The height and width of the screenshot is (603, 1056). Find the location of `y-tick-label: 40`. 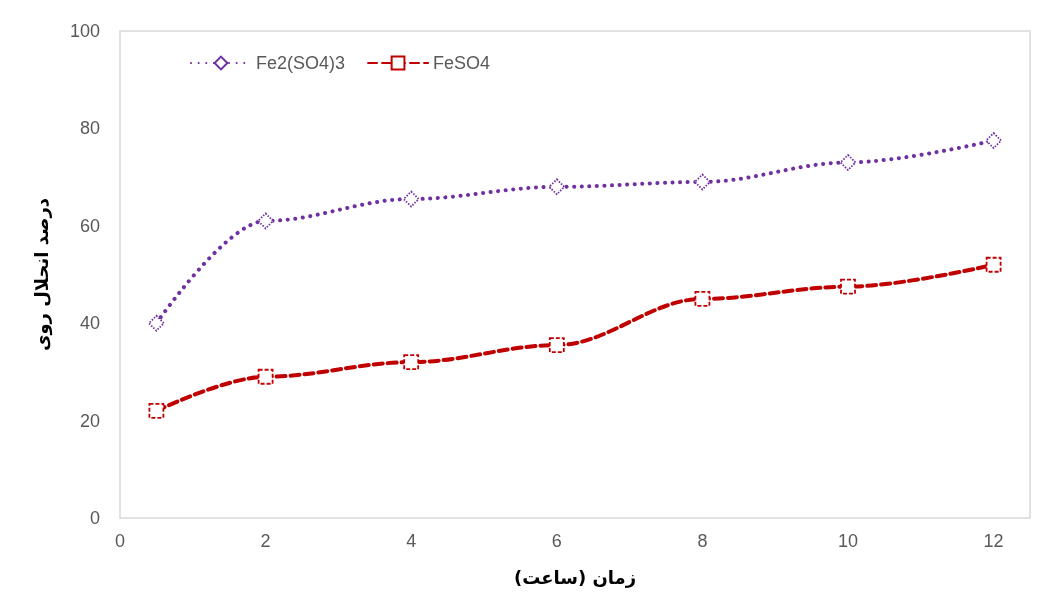

y-tick-label: 40 is located at coordinates (89, 323).